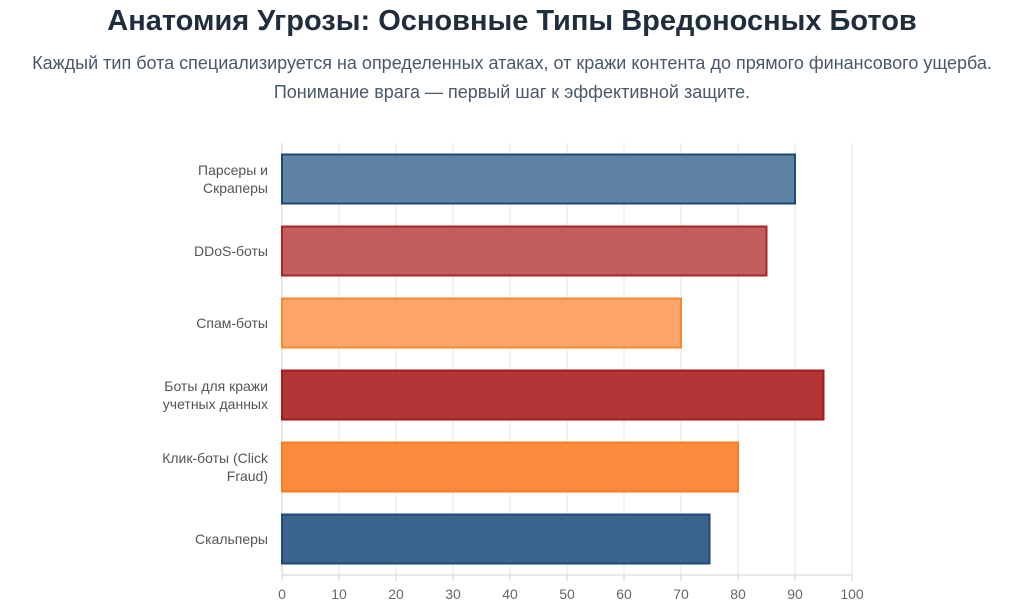 The width and height of the screenshot is (1024, 616). What do you see at coordinates (282, 594) in the screenshot?
I see `x-tick-label: 0` at bounding box center [282, 594].